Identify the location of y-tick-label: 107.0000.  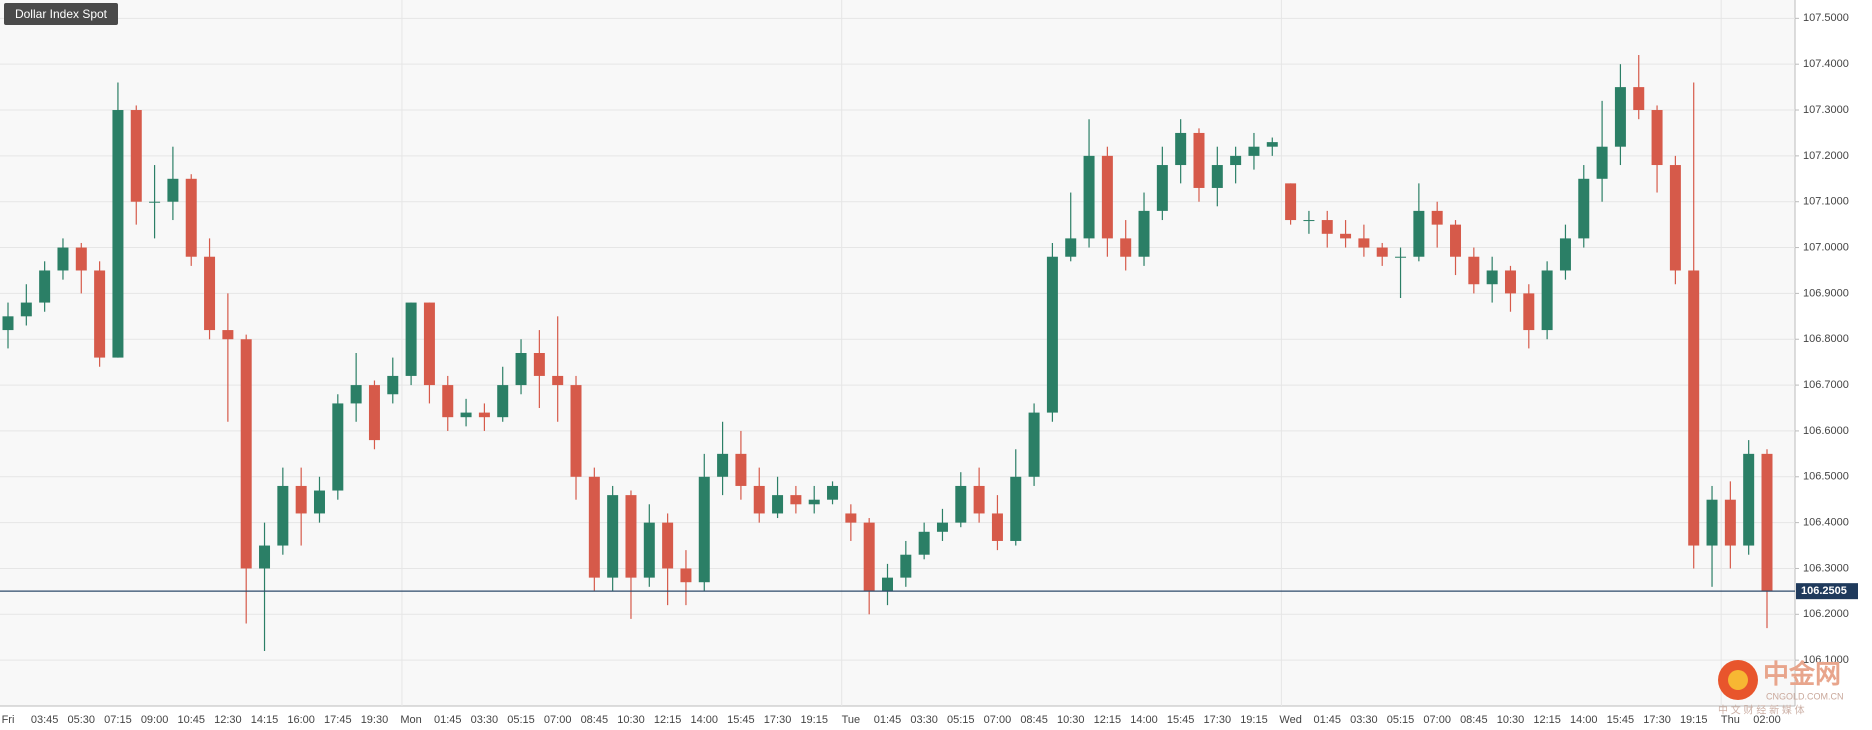
(1826, 247).